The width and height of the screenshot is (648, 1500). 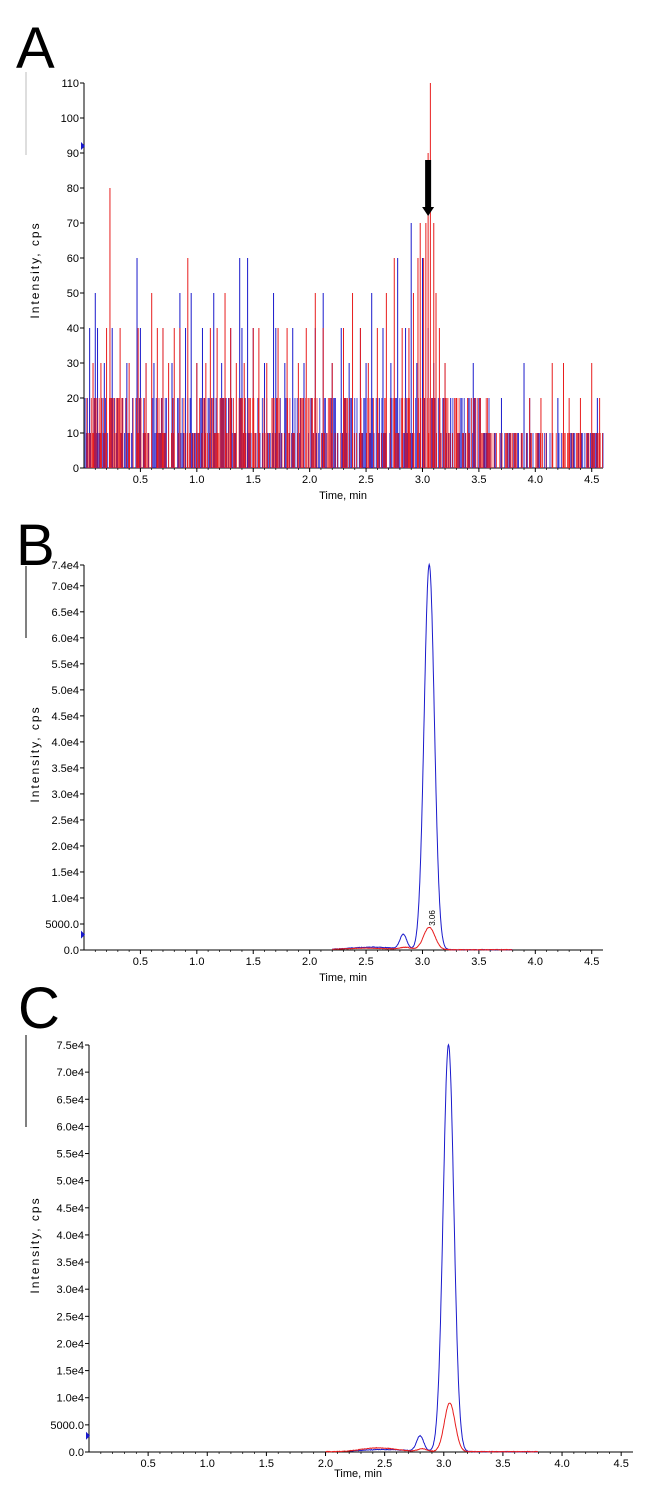 What do you see at coordinates (443, 1248) in the screenshot?
I see `panel-c-blue-trace` at bounding box center [443, 1248].